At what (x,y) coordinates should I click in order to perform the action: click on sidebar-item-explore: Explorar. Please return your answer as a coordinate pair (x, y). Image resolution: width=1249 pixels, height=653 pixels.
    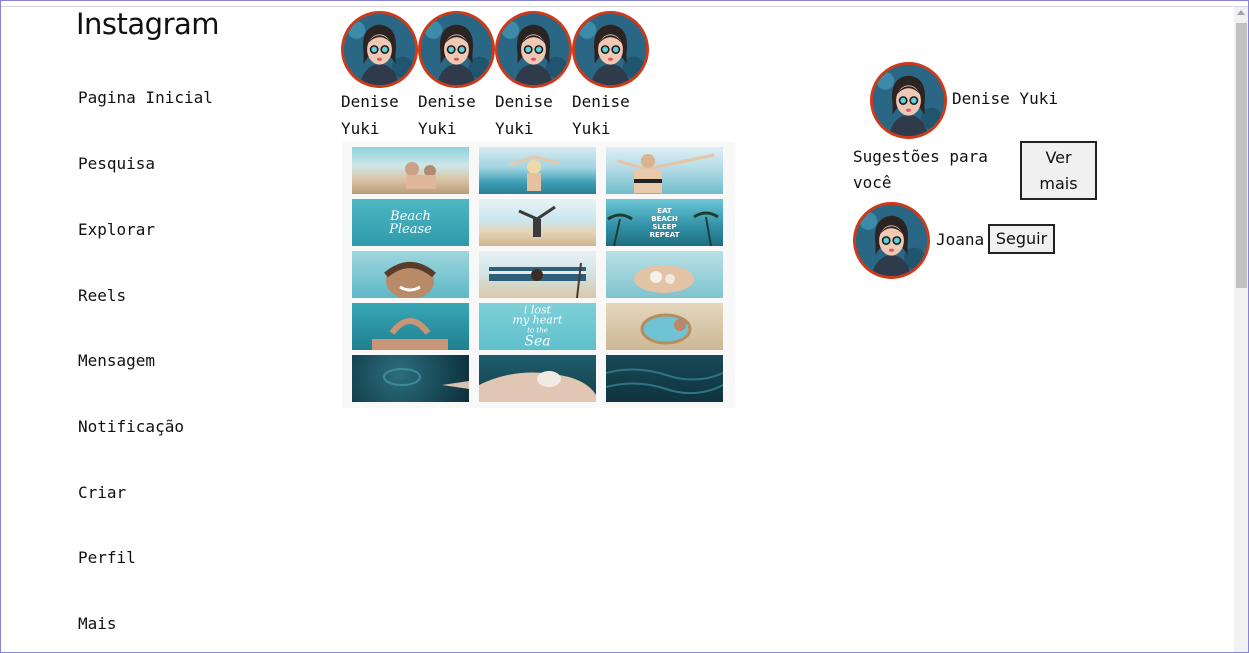
    Looking at the image, I should click on (117, 229).